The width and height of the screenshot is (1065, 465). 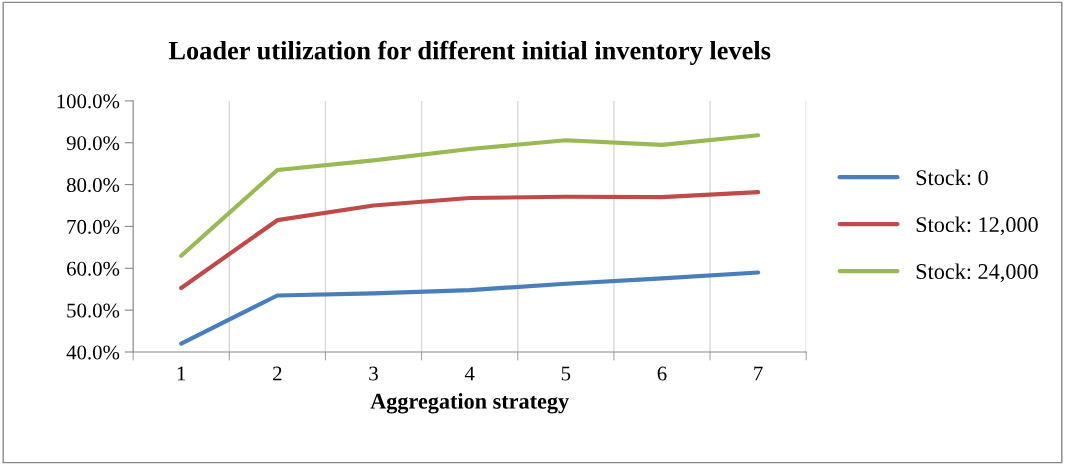 What do you see at coordinates (373, 373) in the screenshot?
I see `x-tick-label: 3` at bounding box center [373, 373].